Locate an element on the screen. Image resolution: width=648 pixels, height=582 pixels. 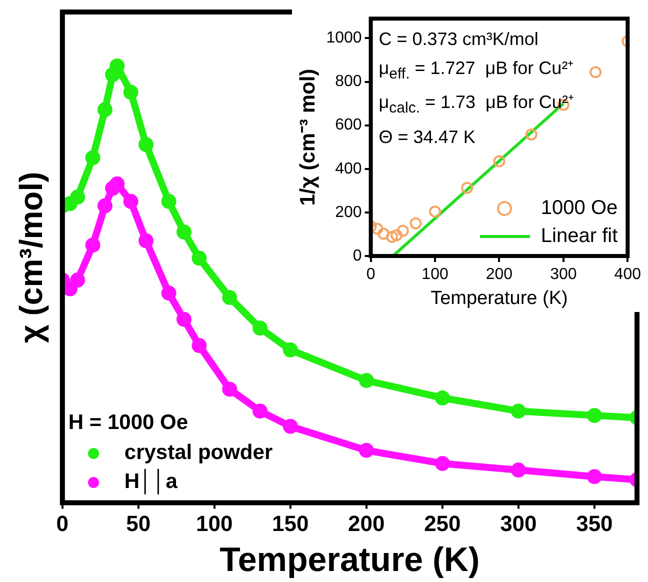
annotation: Θ = 34.47 K is located at coordinates (427, 137).